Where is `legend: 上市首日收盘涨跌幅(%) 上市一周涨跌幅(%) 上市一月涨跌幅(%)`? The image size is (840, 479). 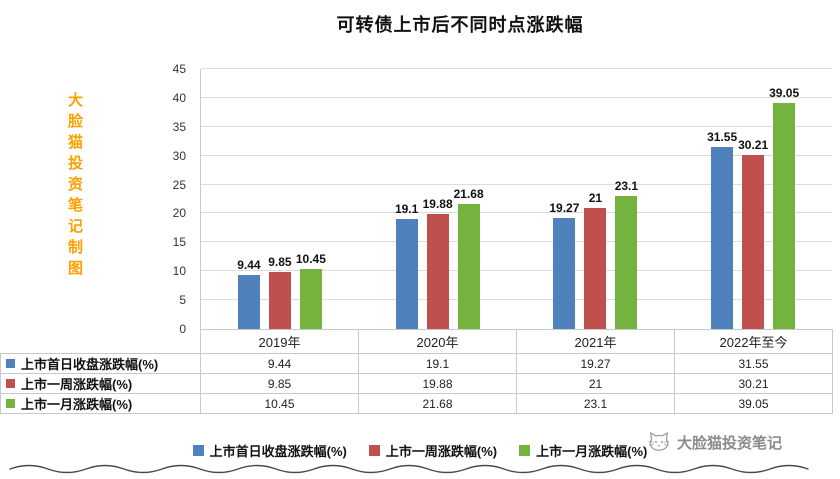 legend: 上市首日收盘涨跌幅(%) 上市一周涨跌幅(%) 上市一月涨跌幅(%) is located at coordinates (420, 450).